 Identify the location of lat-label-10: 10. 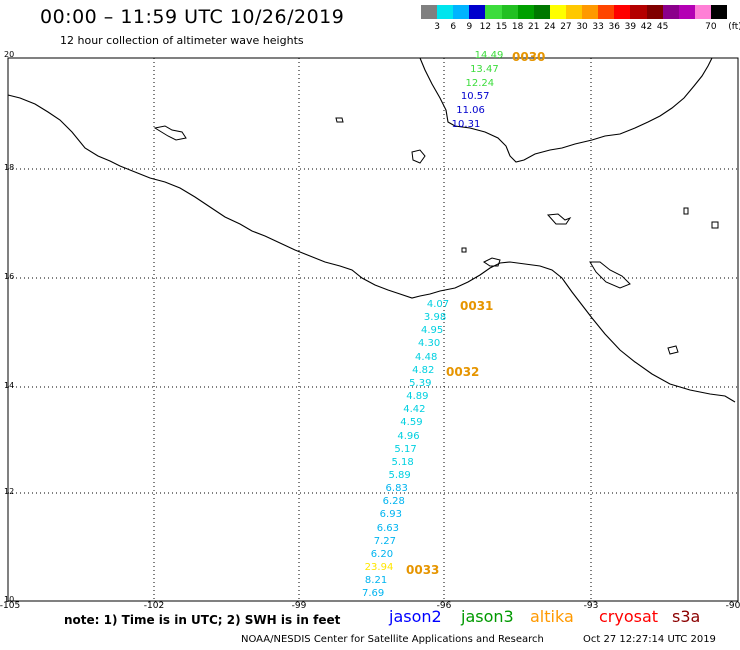
(9, 599).